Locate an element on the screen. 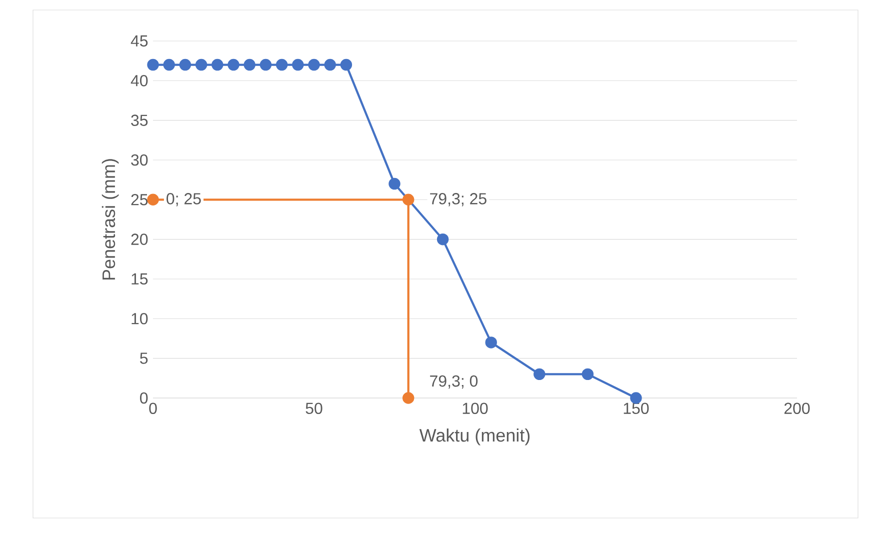 This screenshot has width=883, height=548. x-tick-label: 200 is located at coordinates (797, 408).